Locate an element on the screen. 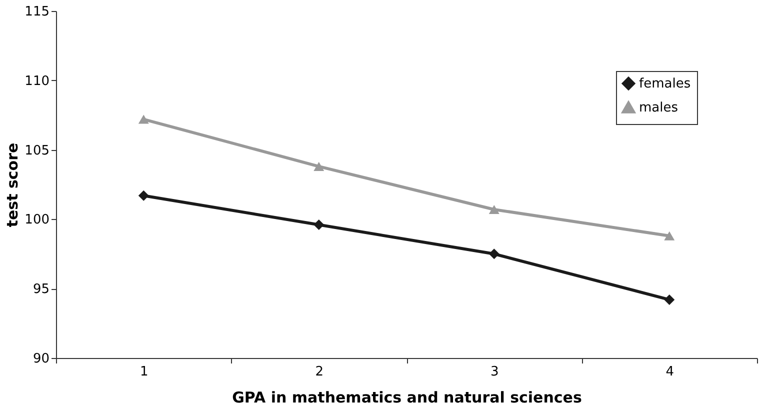 This screenshot has width=763, height=410. y-tick-label: 95 is located at coordinates (41, 290).